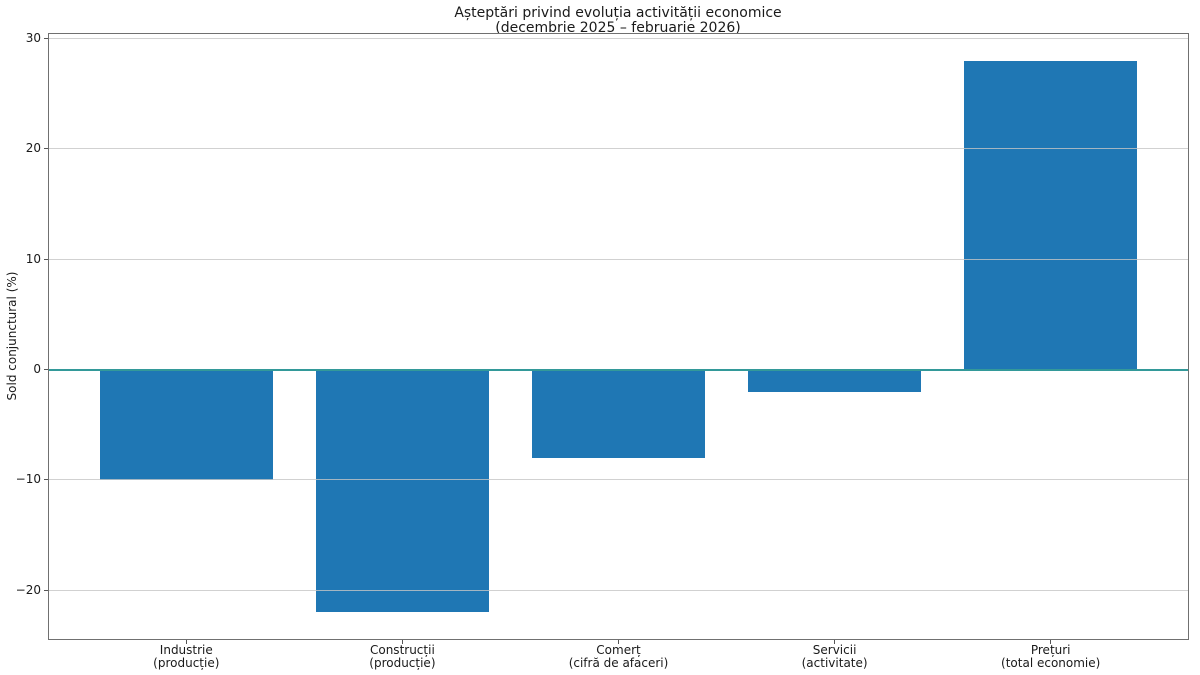  I want to click on ytick-label-−10: −10, so click(28, 479).